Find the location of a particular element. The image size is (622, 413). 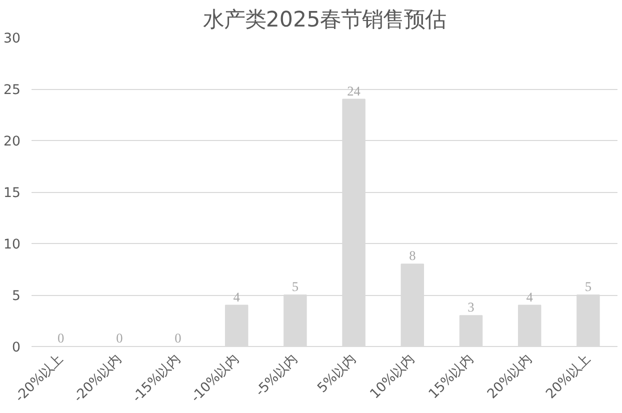

y-tick-label: 0 is located at coordinates (16, 348).